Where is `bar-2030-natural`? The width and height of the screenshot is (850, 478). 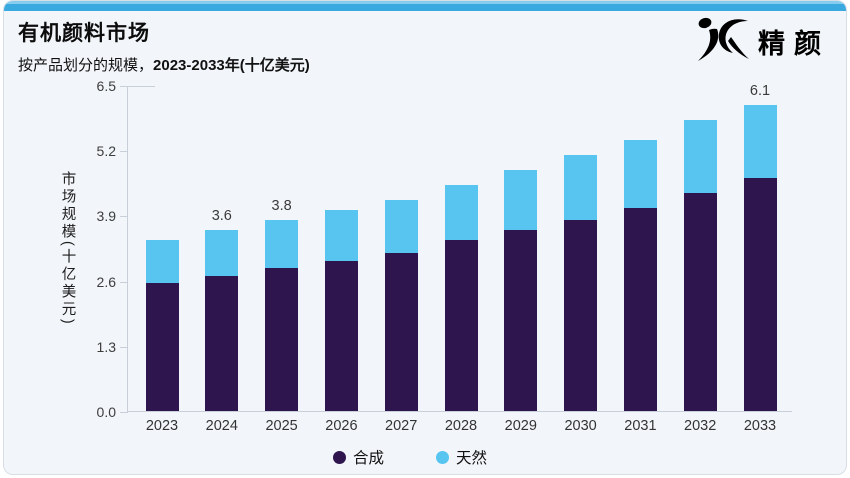 bar-2030-natural is located at coordinates (581, 188).